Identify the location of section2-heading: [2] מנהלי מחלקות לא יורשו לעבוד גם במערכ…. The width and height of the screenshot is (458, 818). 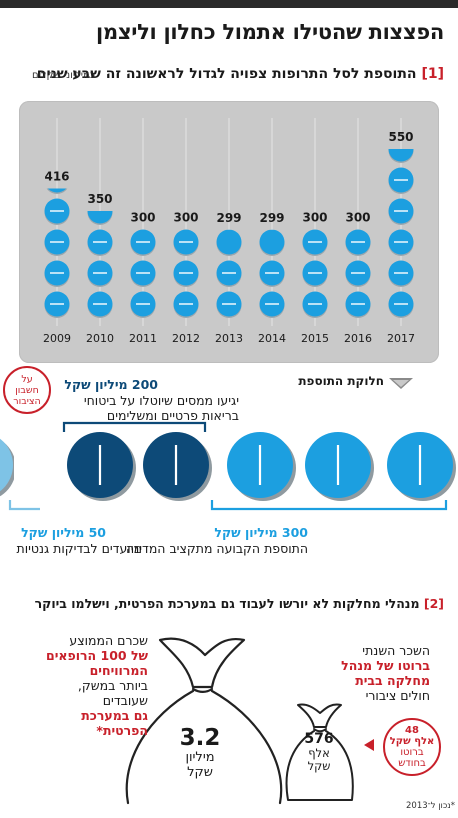
(239, 603).